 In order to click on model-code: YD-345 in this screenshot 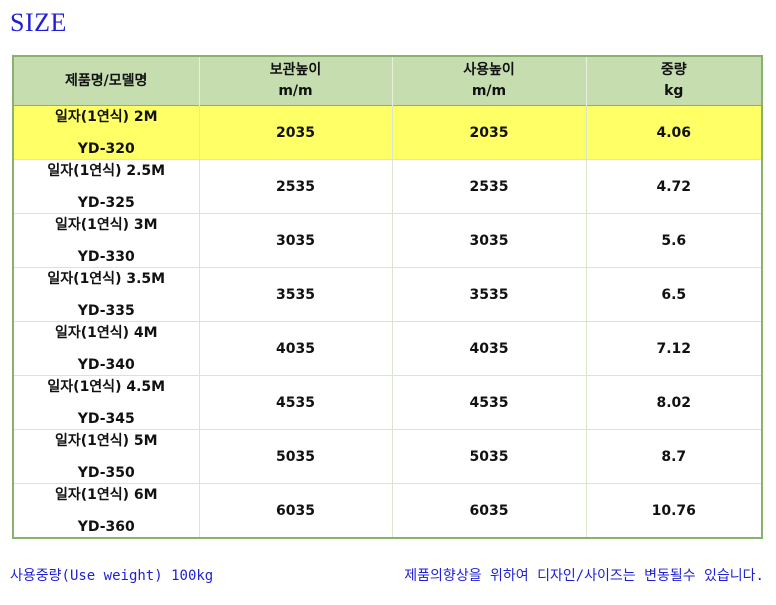, I will do `click(106, 418)`.